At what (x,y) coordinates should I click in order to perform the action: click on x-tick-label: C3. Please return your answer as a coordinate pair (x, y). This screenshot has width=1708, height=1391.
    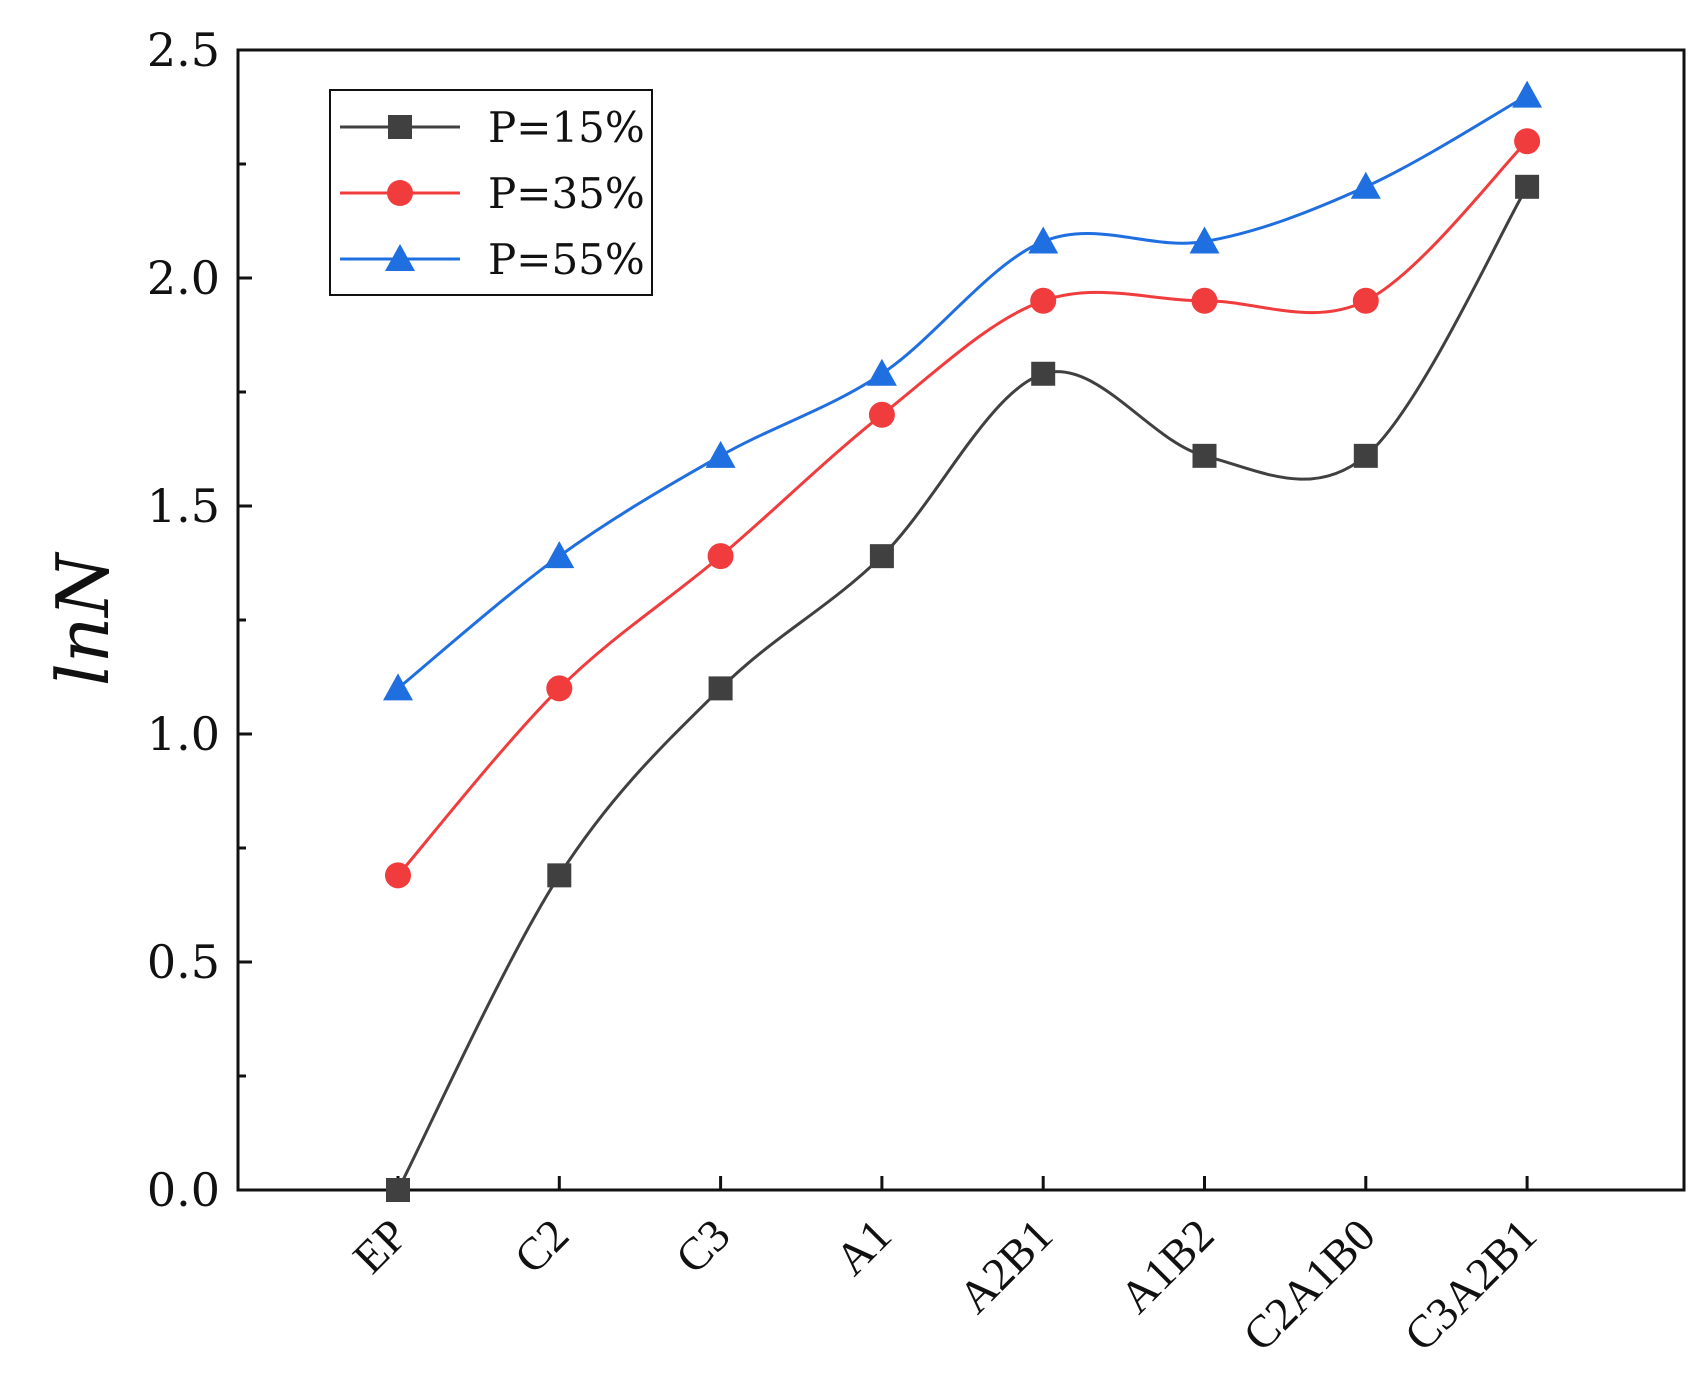
    Looking at the image, I should click on (703, 1246).